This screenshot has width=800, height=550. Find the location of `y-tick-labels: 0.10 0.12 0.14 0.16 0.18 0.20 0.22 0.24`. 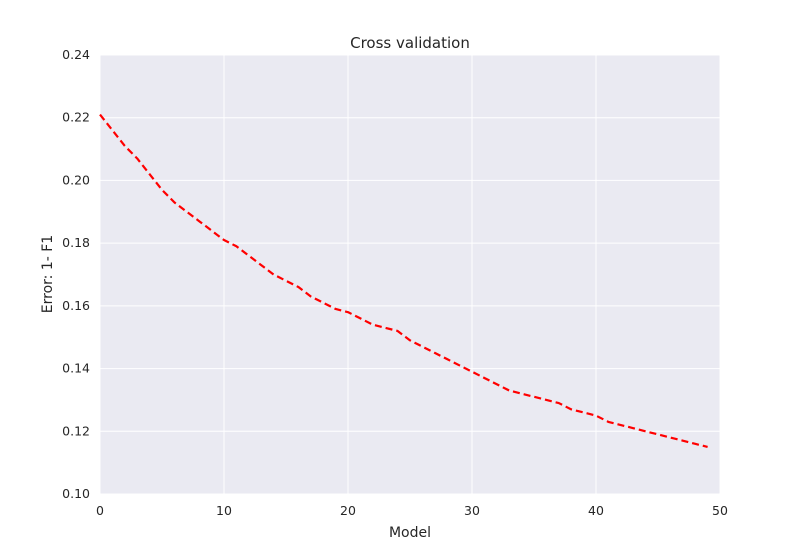

y-tick-labels: 0.10 0.12 0.14 0.16 0.18 0.20 0.22 0.24 is located at coordinates (76, 274).